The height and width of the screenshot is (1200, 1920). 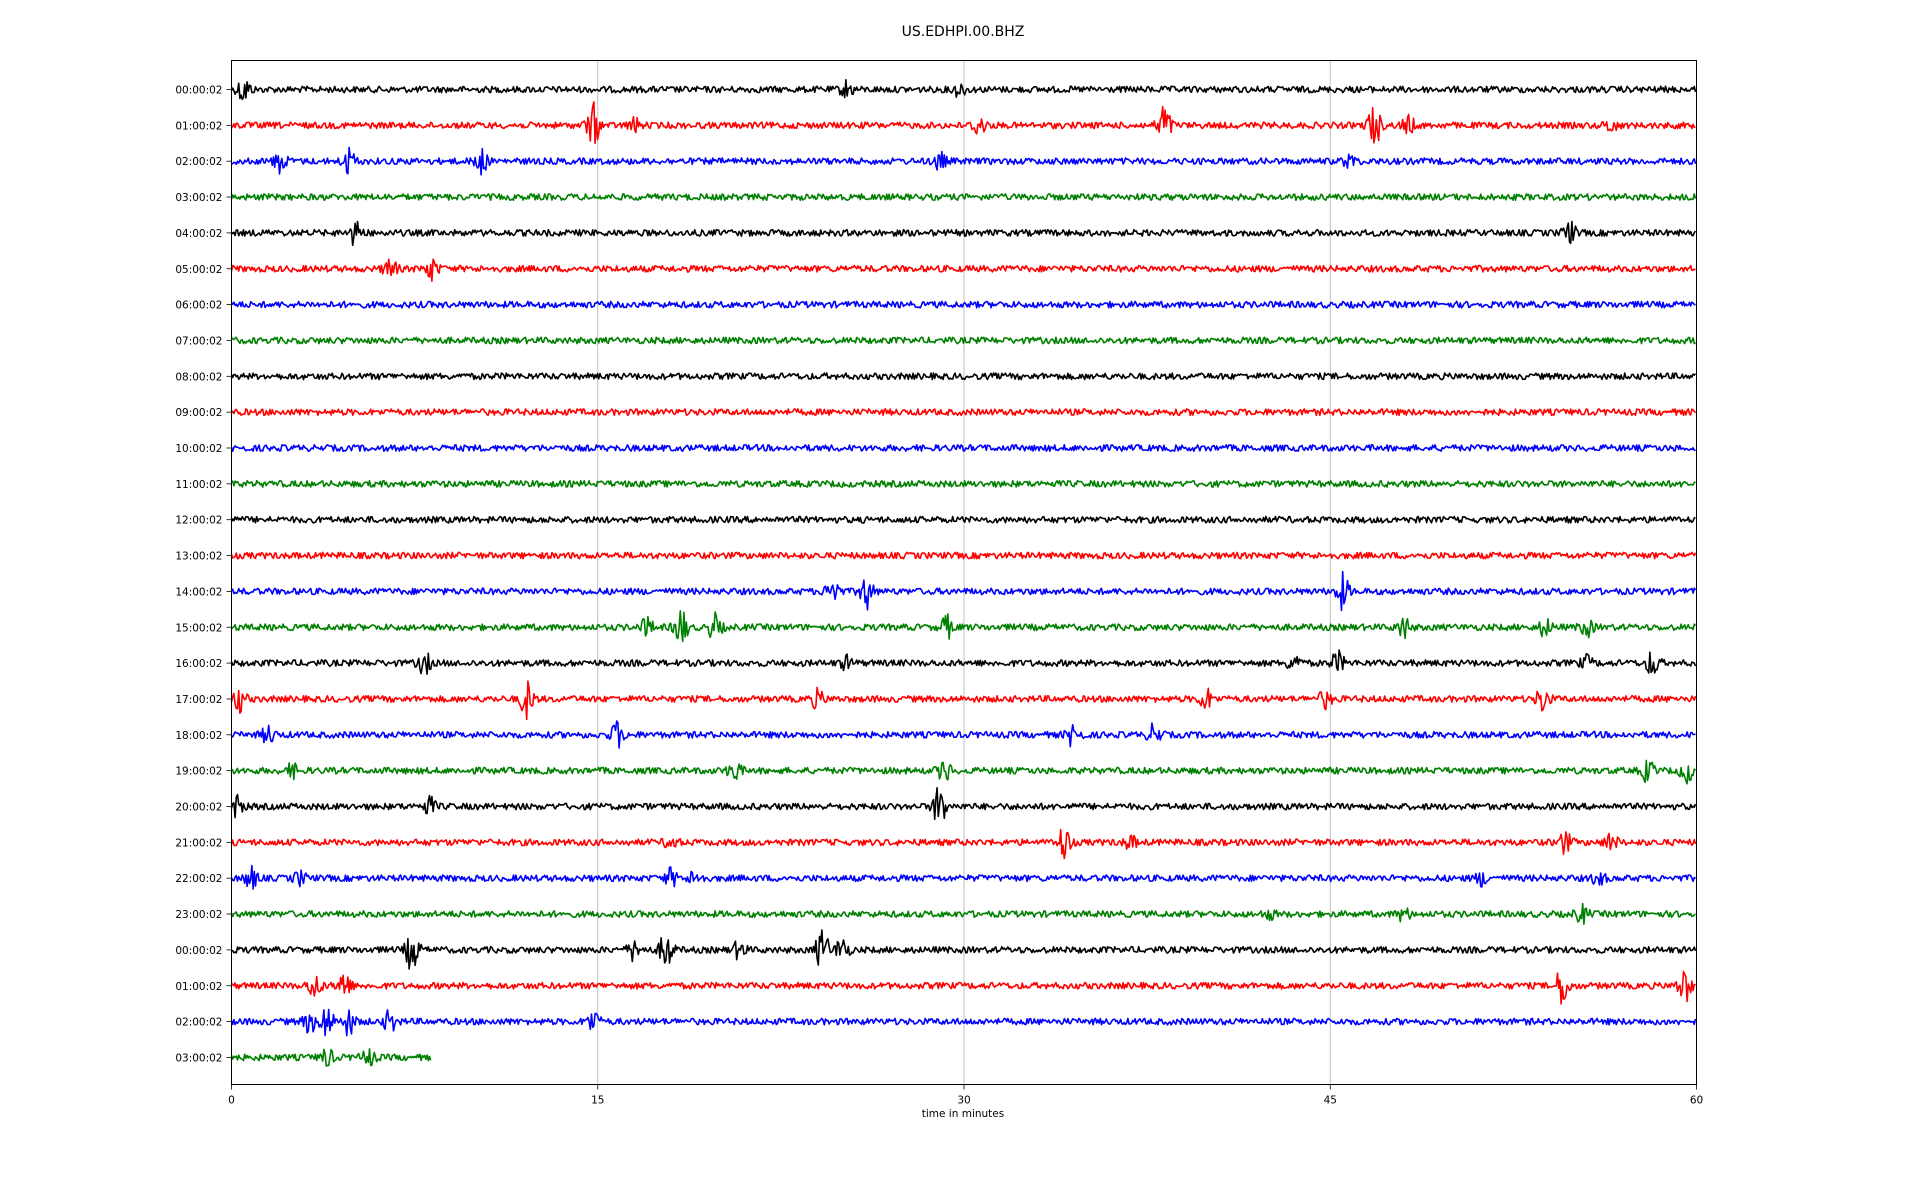 What do you see at coordinates (198, 485) in the screenshot?
I see `row-time-label: 11:00:02` at bounding box center [198, 485].